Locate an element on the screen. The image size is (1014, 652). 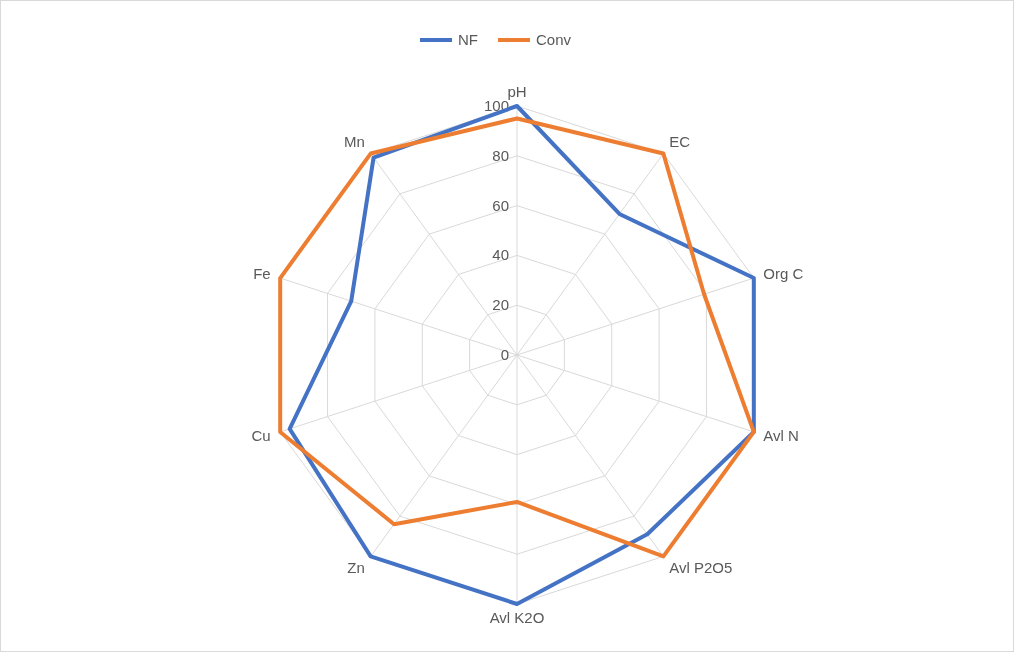
spoke-label: Mn is located at coordinates (354, 142).